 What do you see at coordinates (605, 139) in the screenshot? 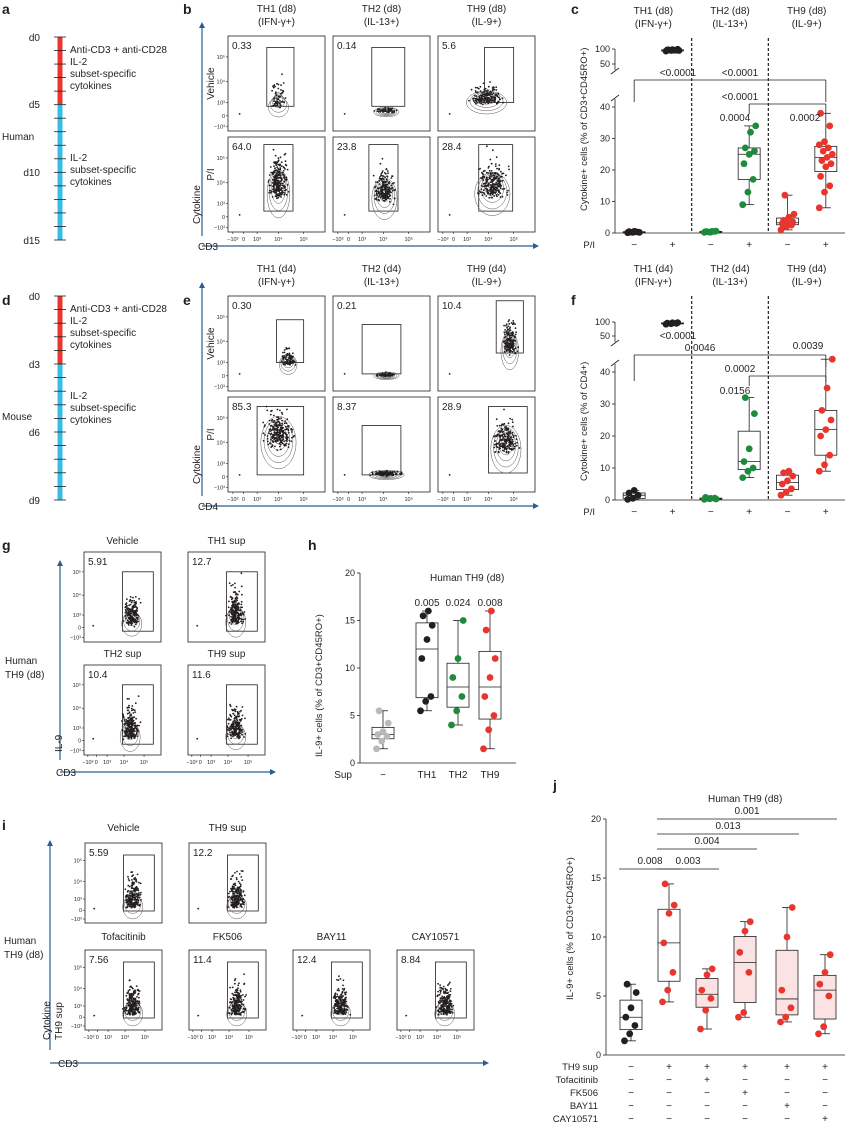
I see `y-tick-label: 30` at bounding box center [605, 139].